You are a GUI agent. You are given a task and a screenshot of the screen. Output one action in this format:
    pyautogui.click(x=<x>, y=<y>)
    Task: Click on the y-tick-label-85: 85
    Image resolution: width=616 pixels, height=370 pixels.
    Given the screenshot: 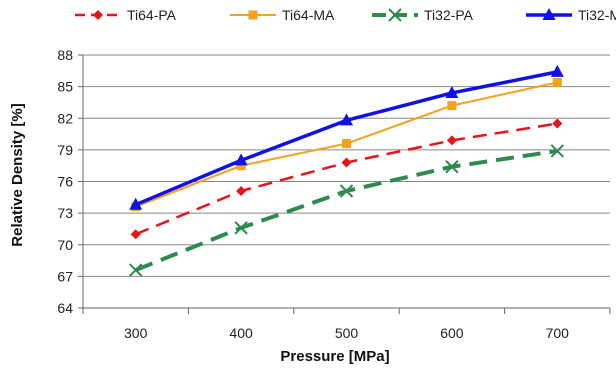 What is the action you would take?
    pyautogui.click(x=65, y=87)
    